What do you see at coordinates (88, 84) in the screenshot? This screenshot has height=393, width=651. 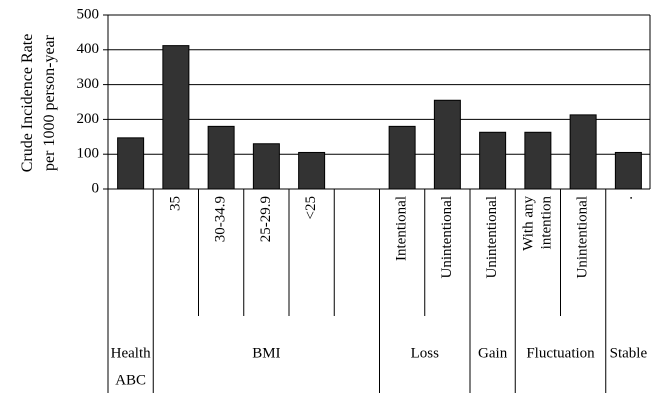 I see `y-tick-label: 300` at bounding box center [88, 84].